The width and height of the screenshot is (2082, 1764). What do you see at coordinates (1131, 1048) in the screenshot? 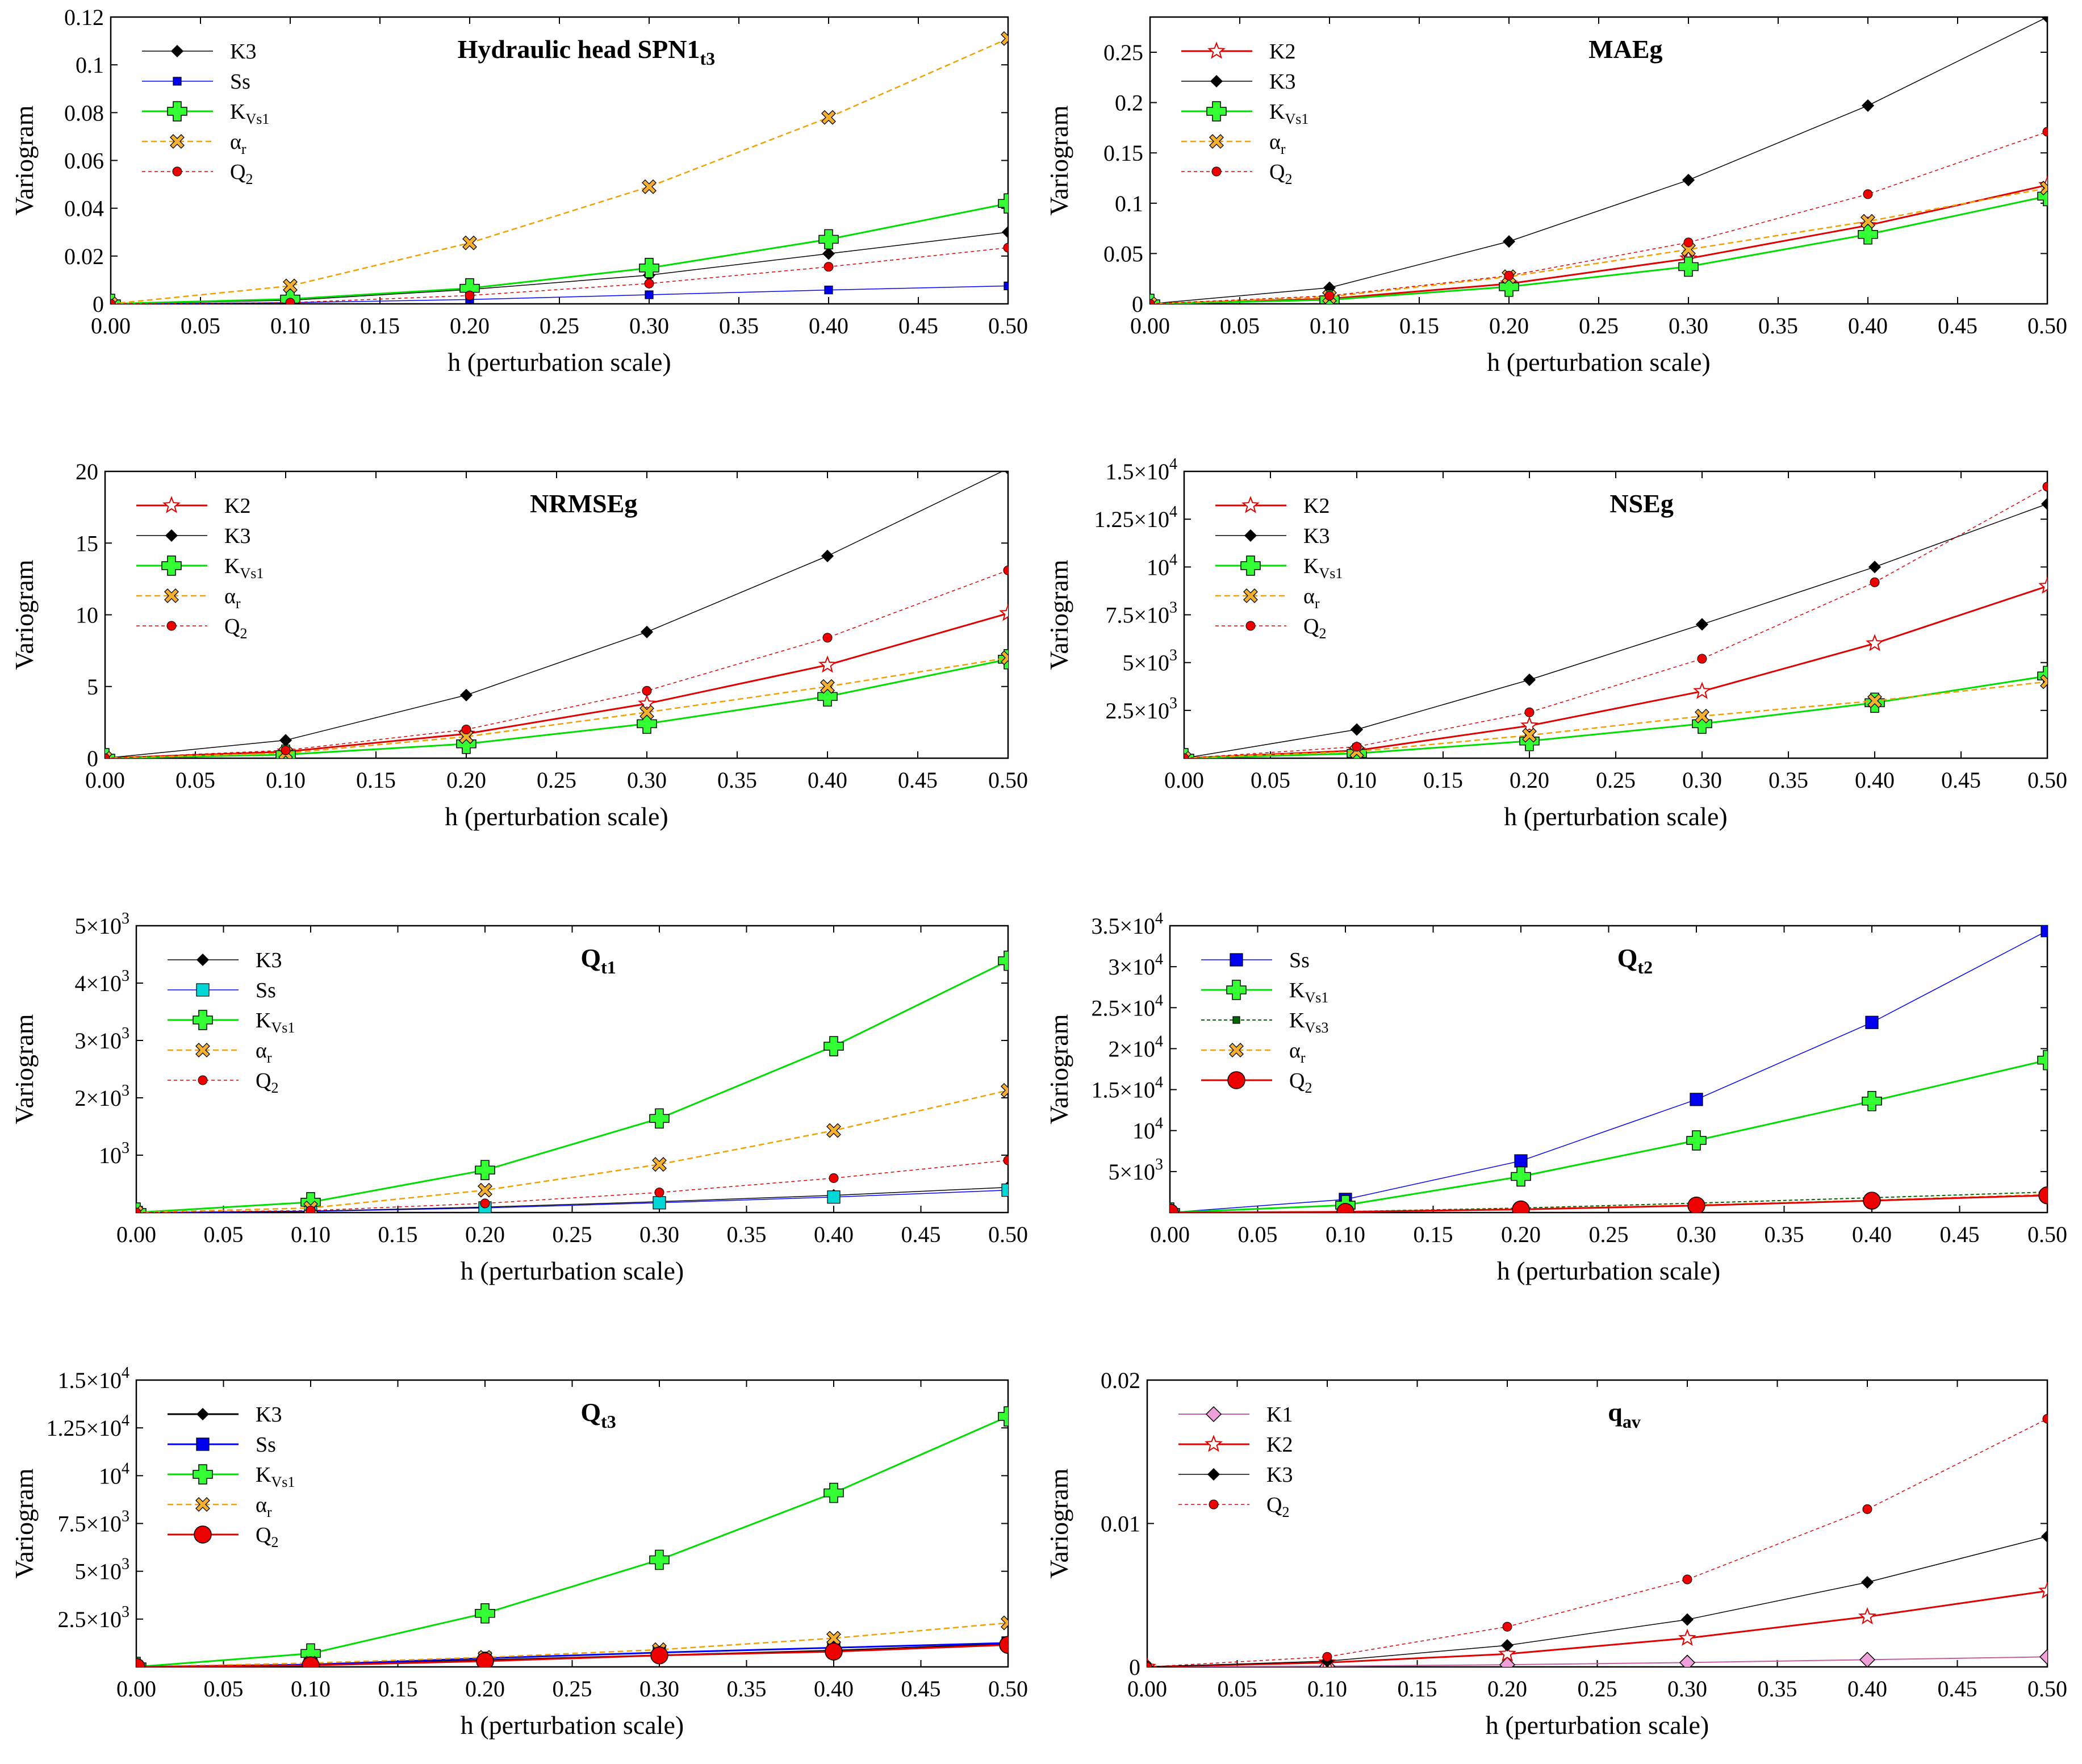
I see `y-tick-mantissa: 2×10` at bounding box center [1131, 1048].